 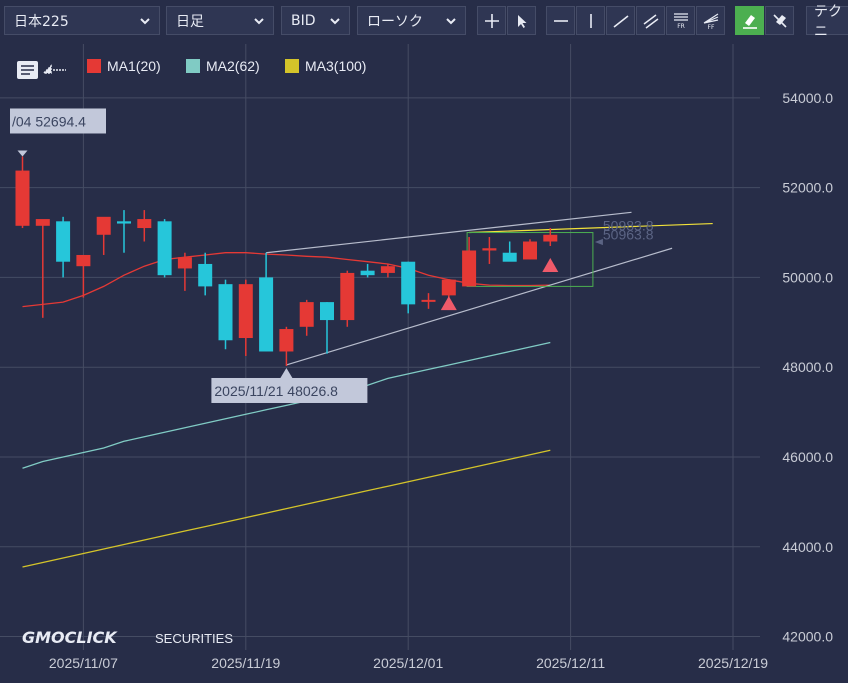 What do you see at coordinates (303, 20) in the screenshot?
I see `price-type-label: BID` at bounding box center [303, 20].